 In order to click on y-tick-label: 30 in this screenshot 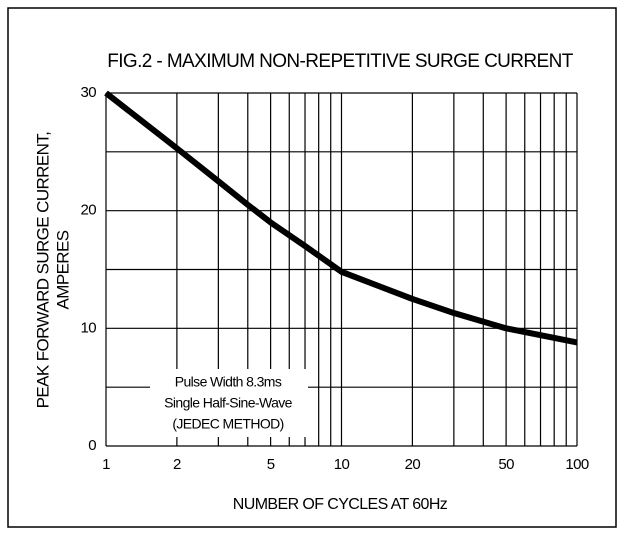, I will do `click(89, 92)`.